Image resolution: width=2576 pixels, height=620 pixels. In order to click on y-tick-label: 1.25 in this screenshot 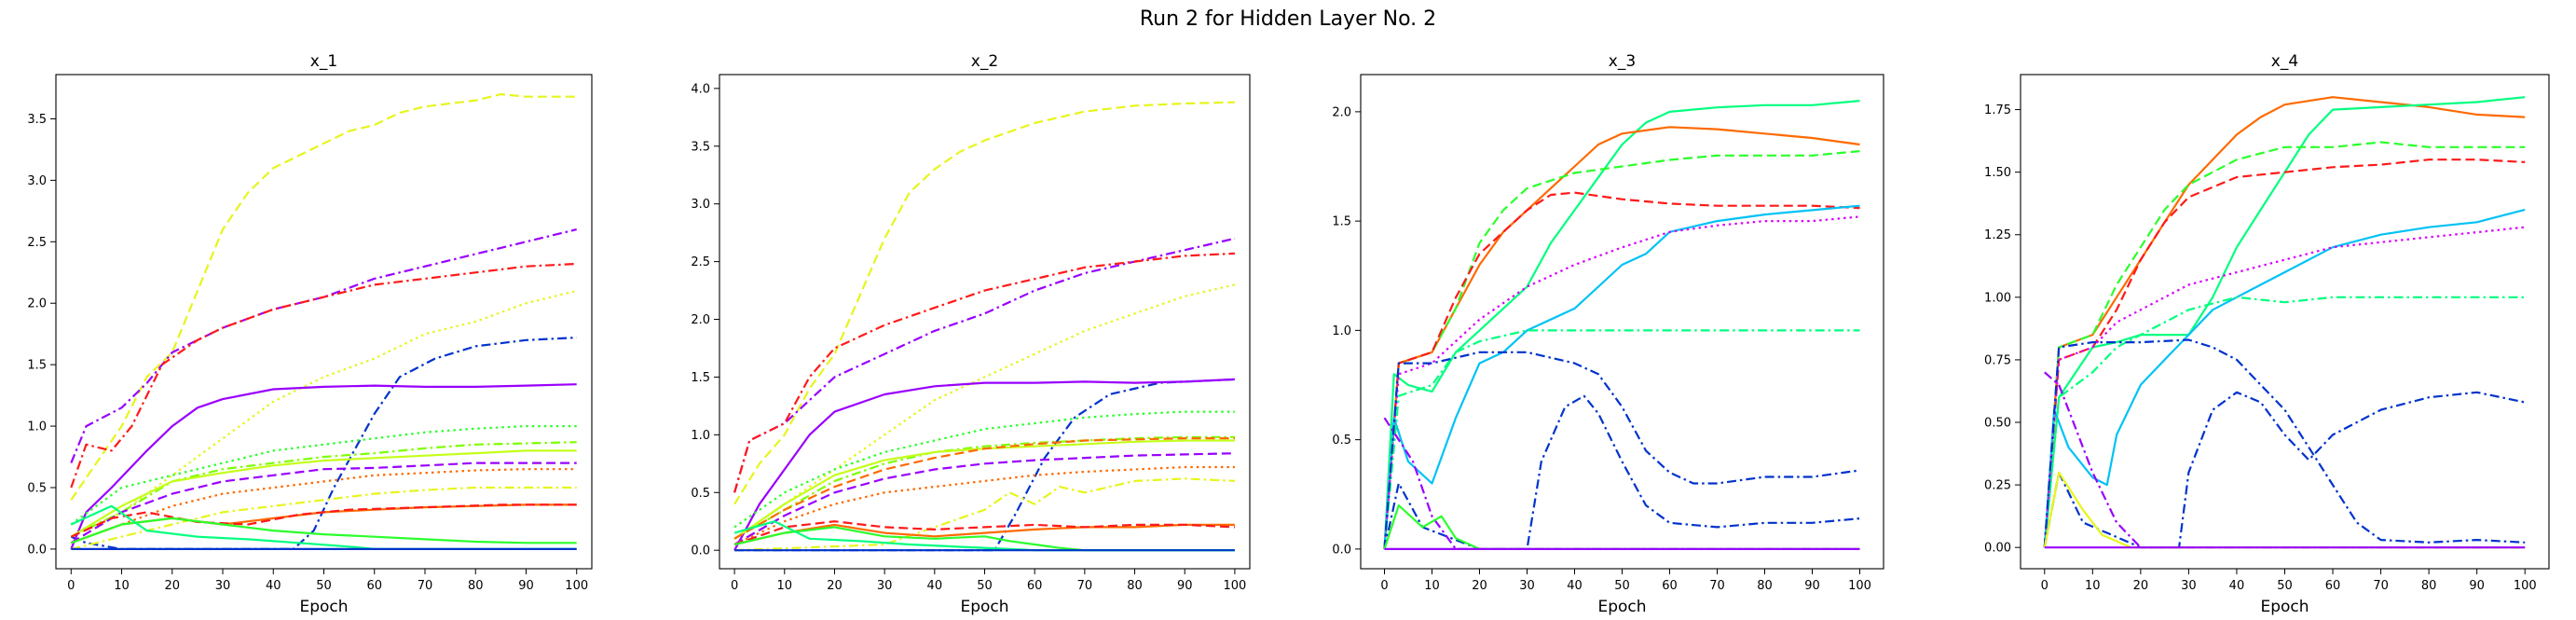, I will do `click(1998, 235)`.